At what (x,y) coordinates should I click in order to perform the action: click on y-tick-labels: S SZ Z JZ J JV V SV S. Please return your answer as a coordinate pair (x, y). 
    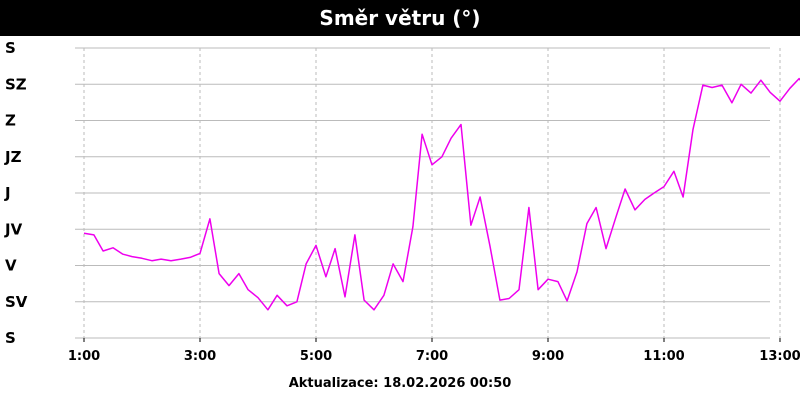
    Looking at the image, I should click on (16, 193).